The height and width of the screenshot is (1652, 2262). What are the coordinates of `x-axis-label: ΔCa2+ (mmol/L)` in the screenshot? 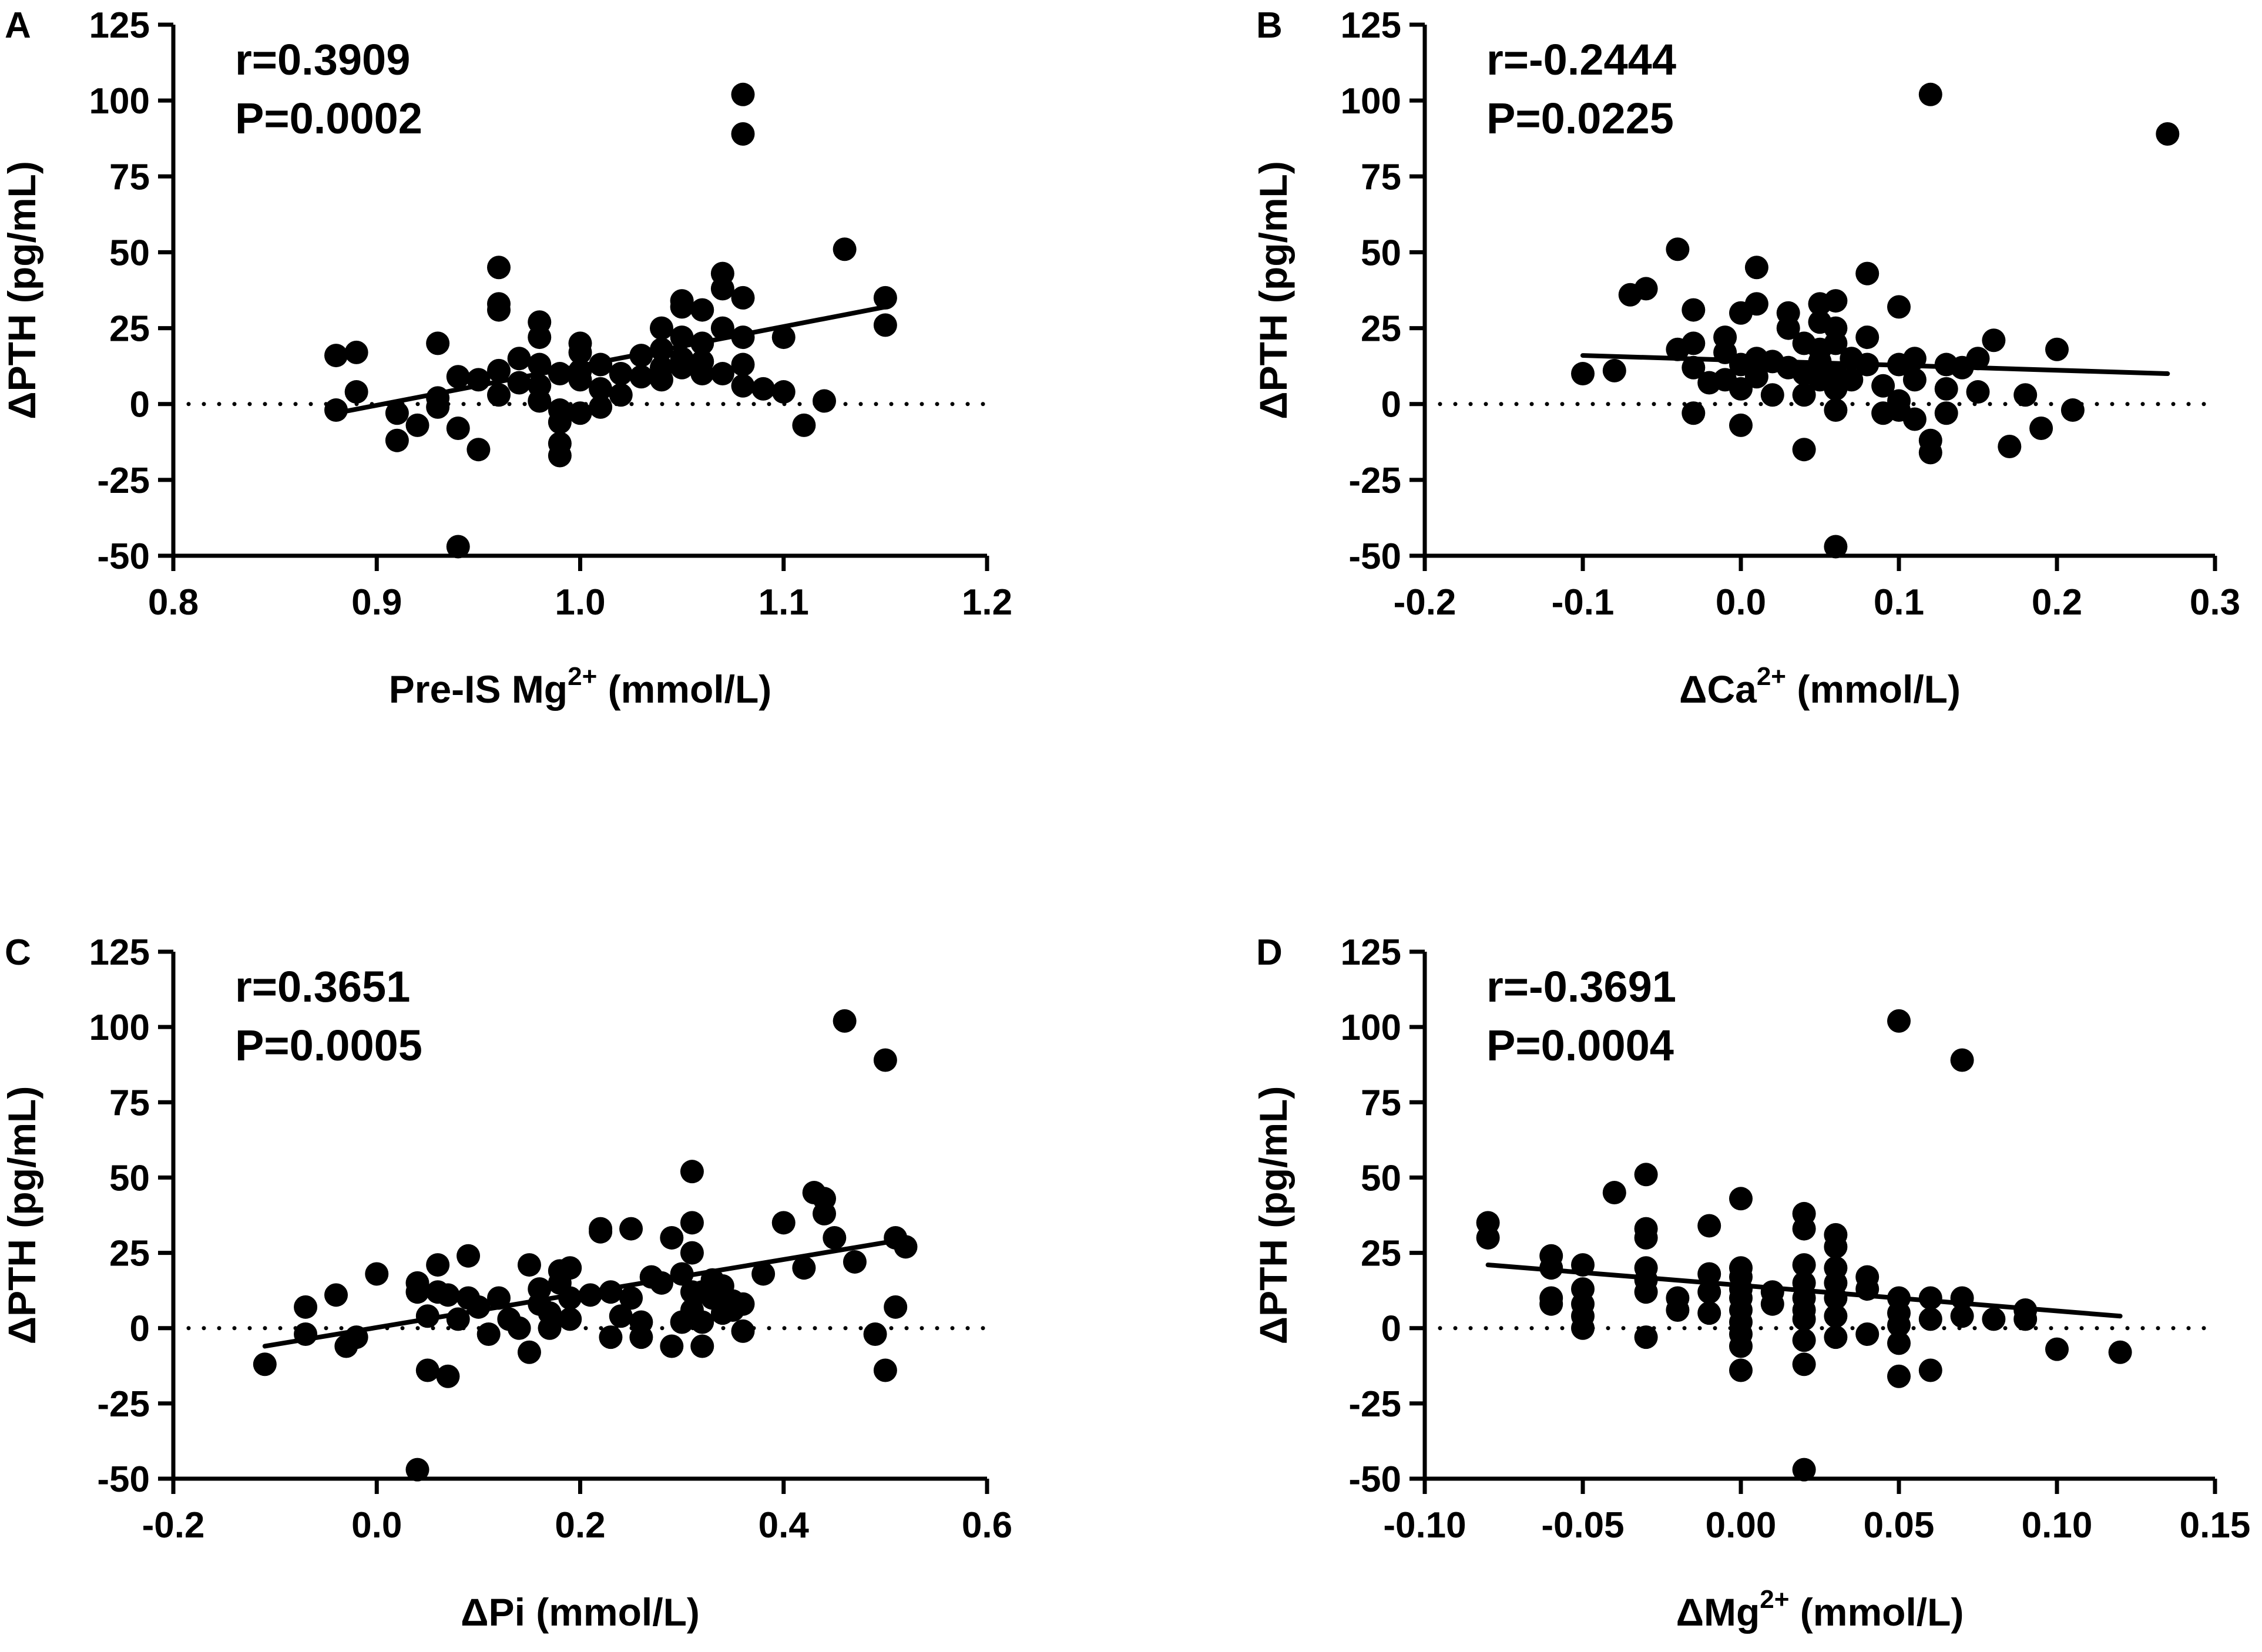 It's located at (1820, 686).